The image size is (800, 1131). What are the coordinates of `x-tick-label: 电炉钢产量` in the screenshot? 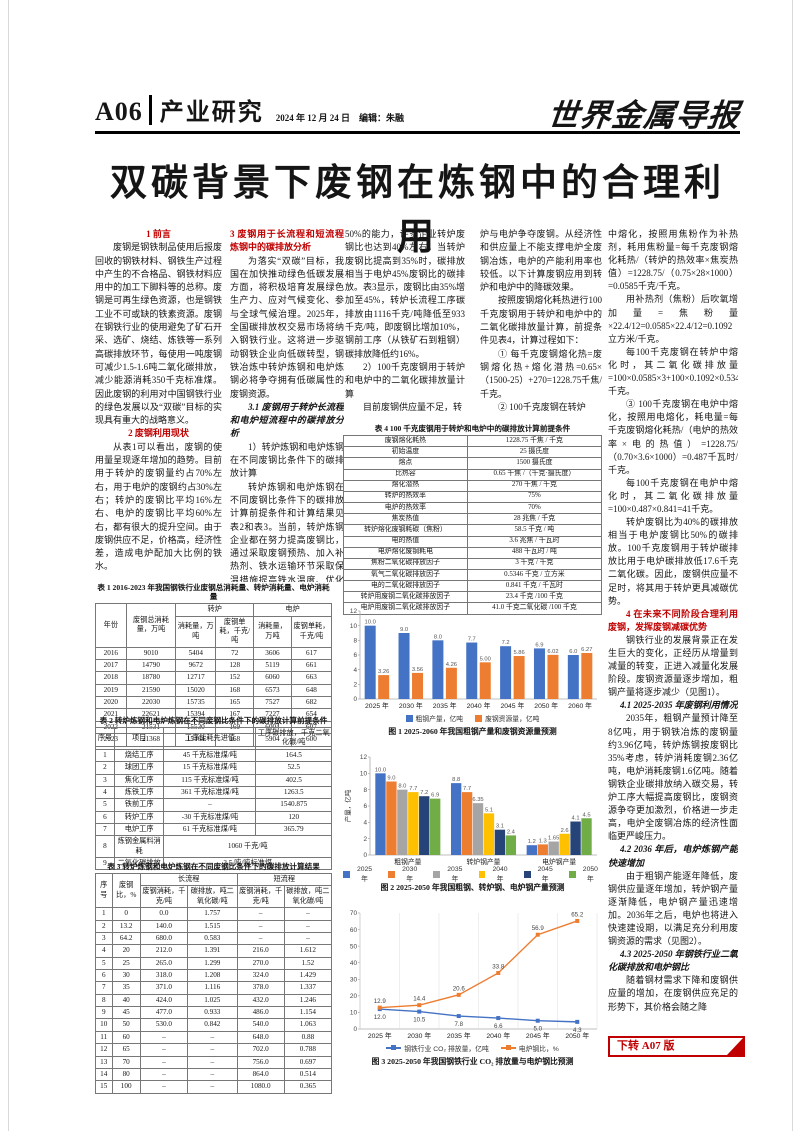 It's located at (559, 861).